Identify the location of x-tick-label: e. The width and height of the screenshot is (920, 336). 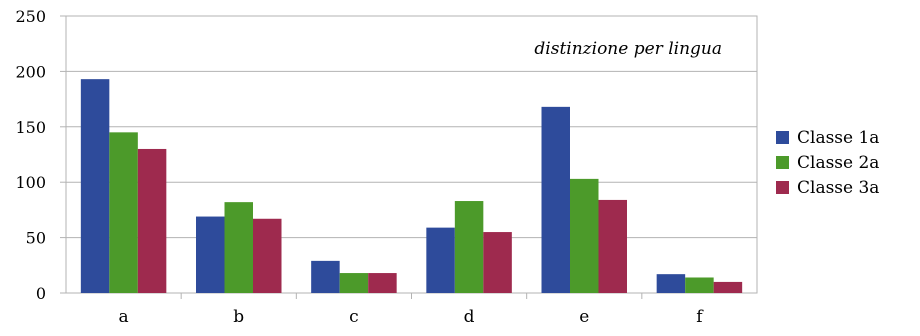
(584, 317).